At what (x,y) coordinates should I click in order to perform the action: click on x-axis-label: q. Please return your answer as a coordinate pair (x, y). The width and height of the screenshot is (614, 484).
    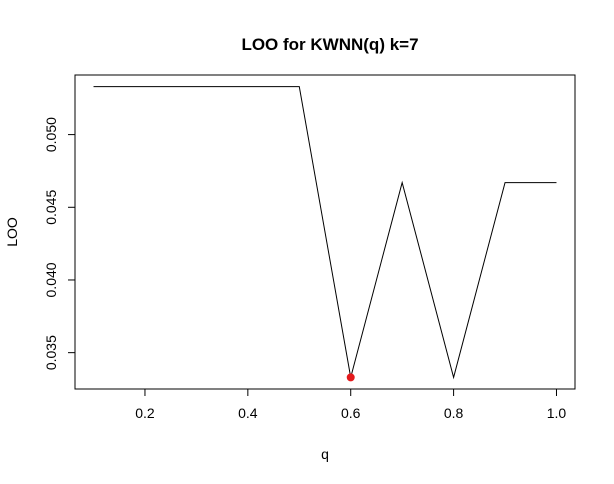
    Looking at the image, I should click on (325, 454).